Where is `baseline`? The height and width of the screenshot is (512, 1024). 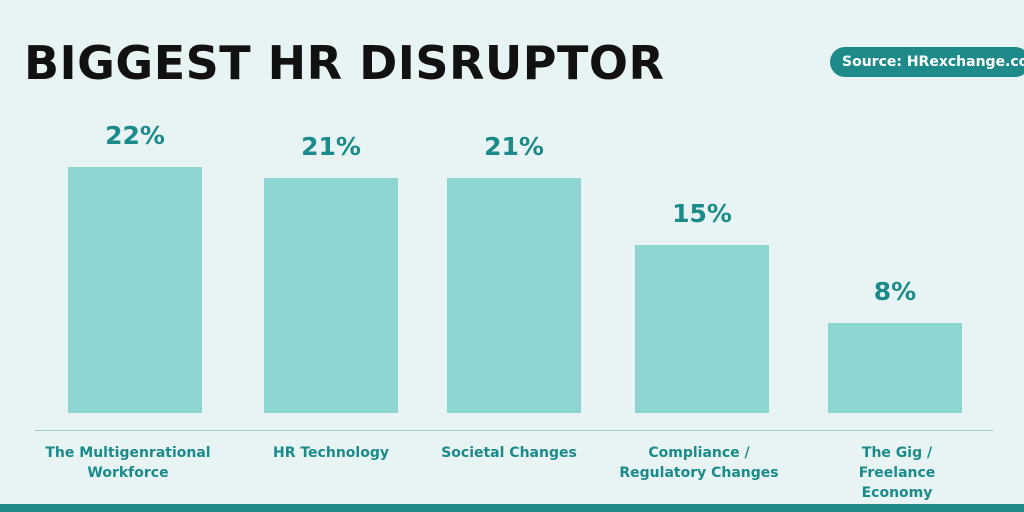 baseline is located at coordinates (514, 430).